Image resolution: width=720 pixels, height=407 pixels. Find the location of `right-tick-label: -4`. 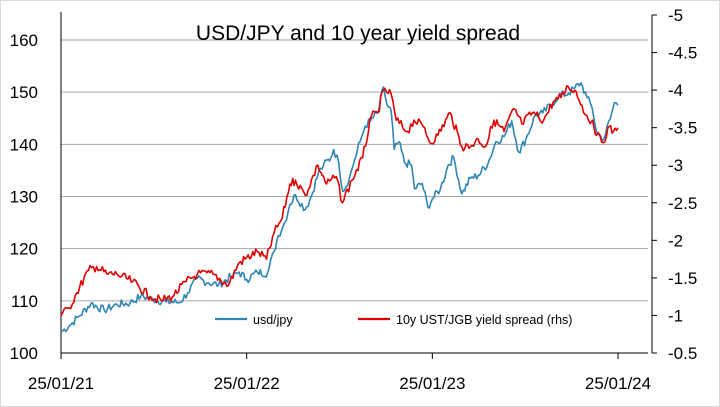

right-tick-label: -4 is located at coordinates (675, 90).